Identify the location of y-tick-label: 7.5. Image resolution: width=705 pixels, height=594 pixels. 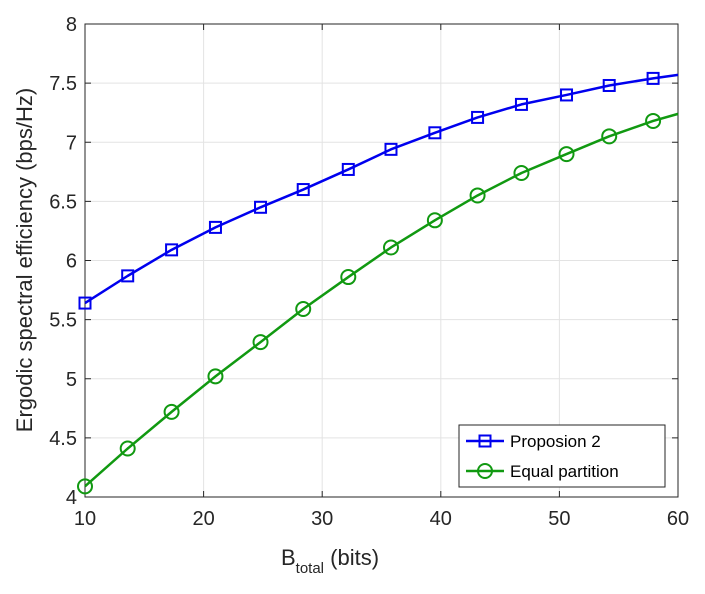
(63, 84).